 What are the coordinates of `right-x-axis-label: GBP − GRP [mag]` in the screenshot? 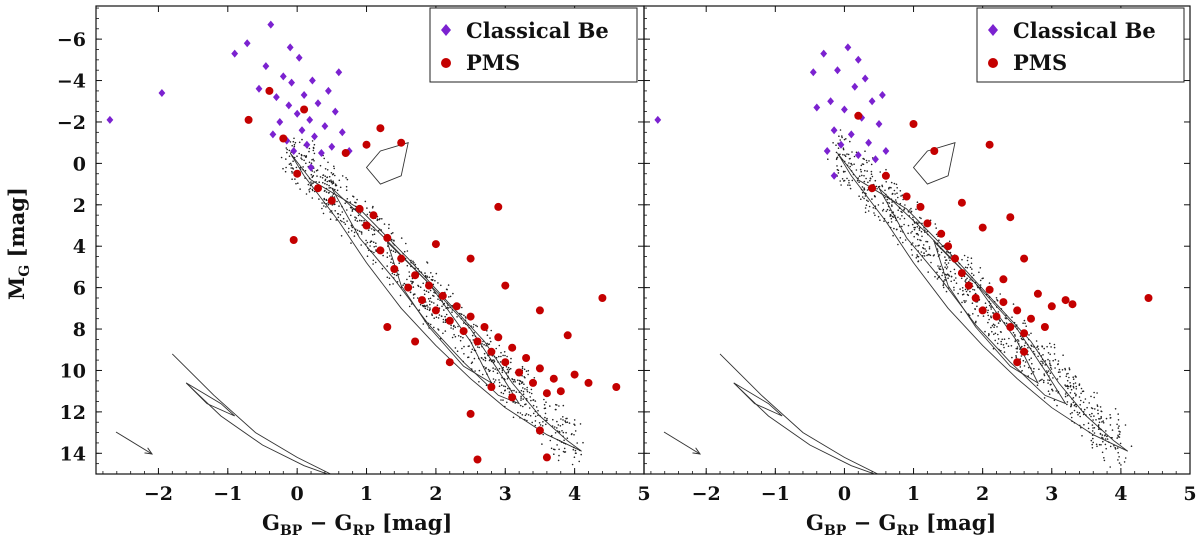 It's located at (901, 524).